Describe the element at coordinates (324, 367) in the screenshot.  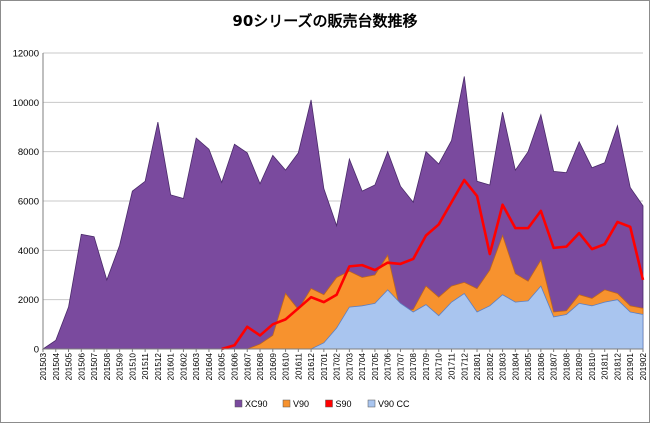
I see `x-tick-label: 201701` at that location.